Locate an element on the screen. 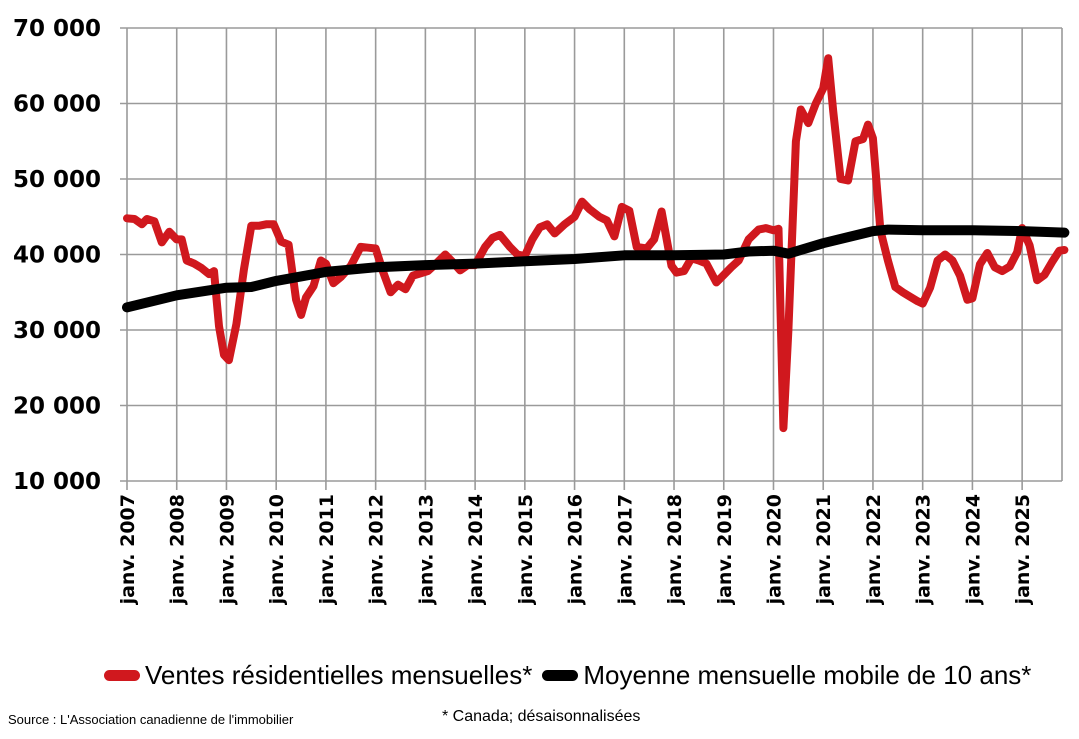  y-tick-label: 20 000 is located at coordinates (57, 407).